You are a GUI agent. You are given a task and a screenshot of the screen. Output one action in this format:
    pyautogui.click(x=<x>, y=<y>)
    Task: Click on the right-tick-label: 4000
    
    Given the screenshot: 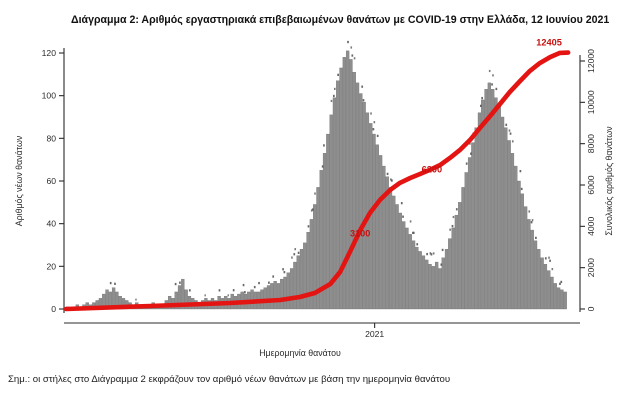 What is the action you would take?
    pyautogui.click(x=591, y=226)
    